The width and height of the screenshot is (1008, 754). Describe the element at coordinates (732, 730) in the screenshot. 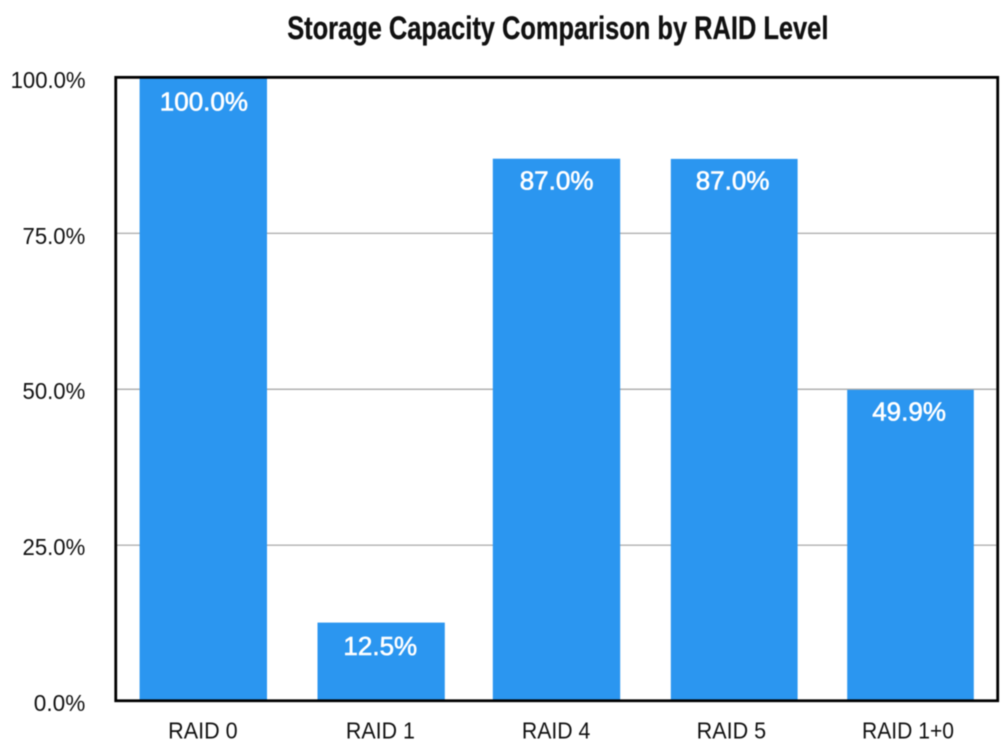

I see `svg-text: RAID 5` at that location.